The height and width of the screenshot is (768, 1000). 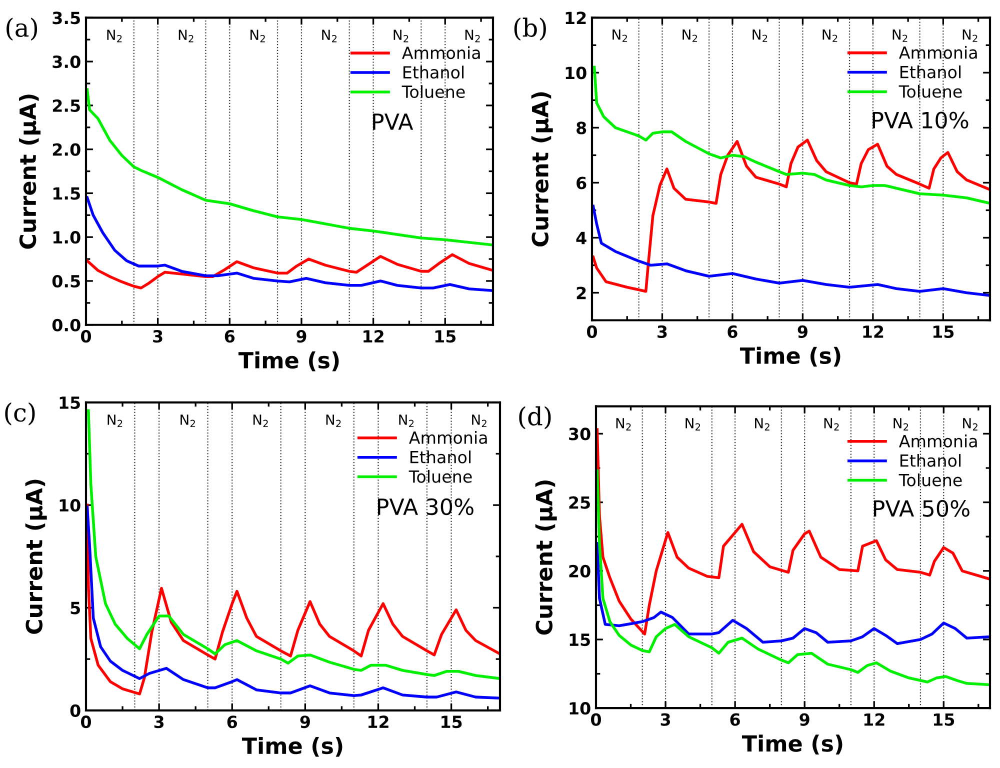 I want to click on y-tick-label: 3.0, so click(x=66, y=62).